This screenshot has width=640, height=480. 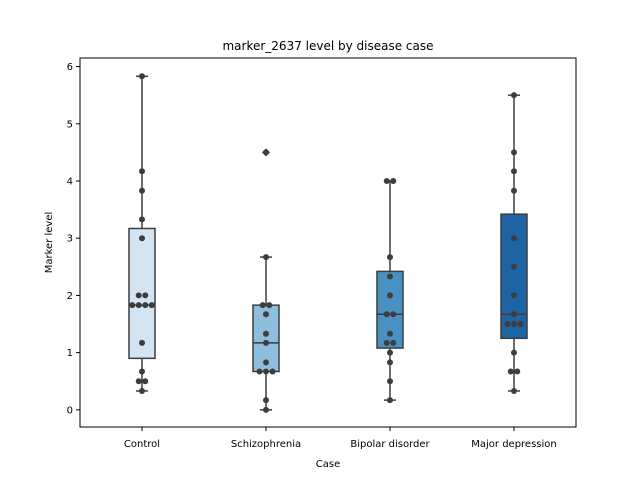 I want to click on x-tick-label: Bipolar disorder, so click(x=390, y=444).